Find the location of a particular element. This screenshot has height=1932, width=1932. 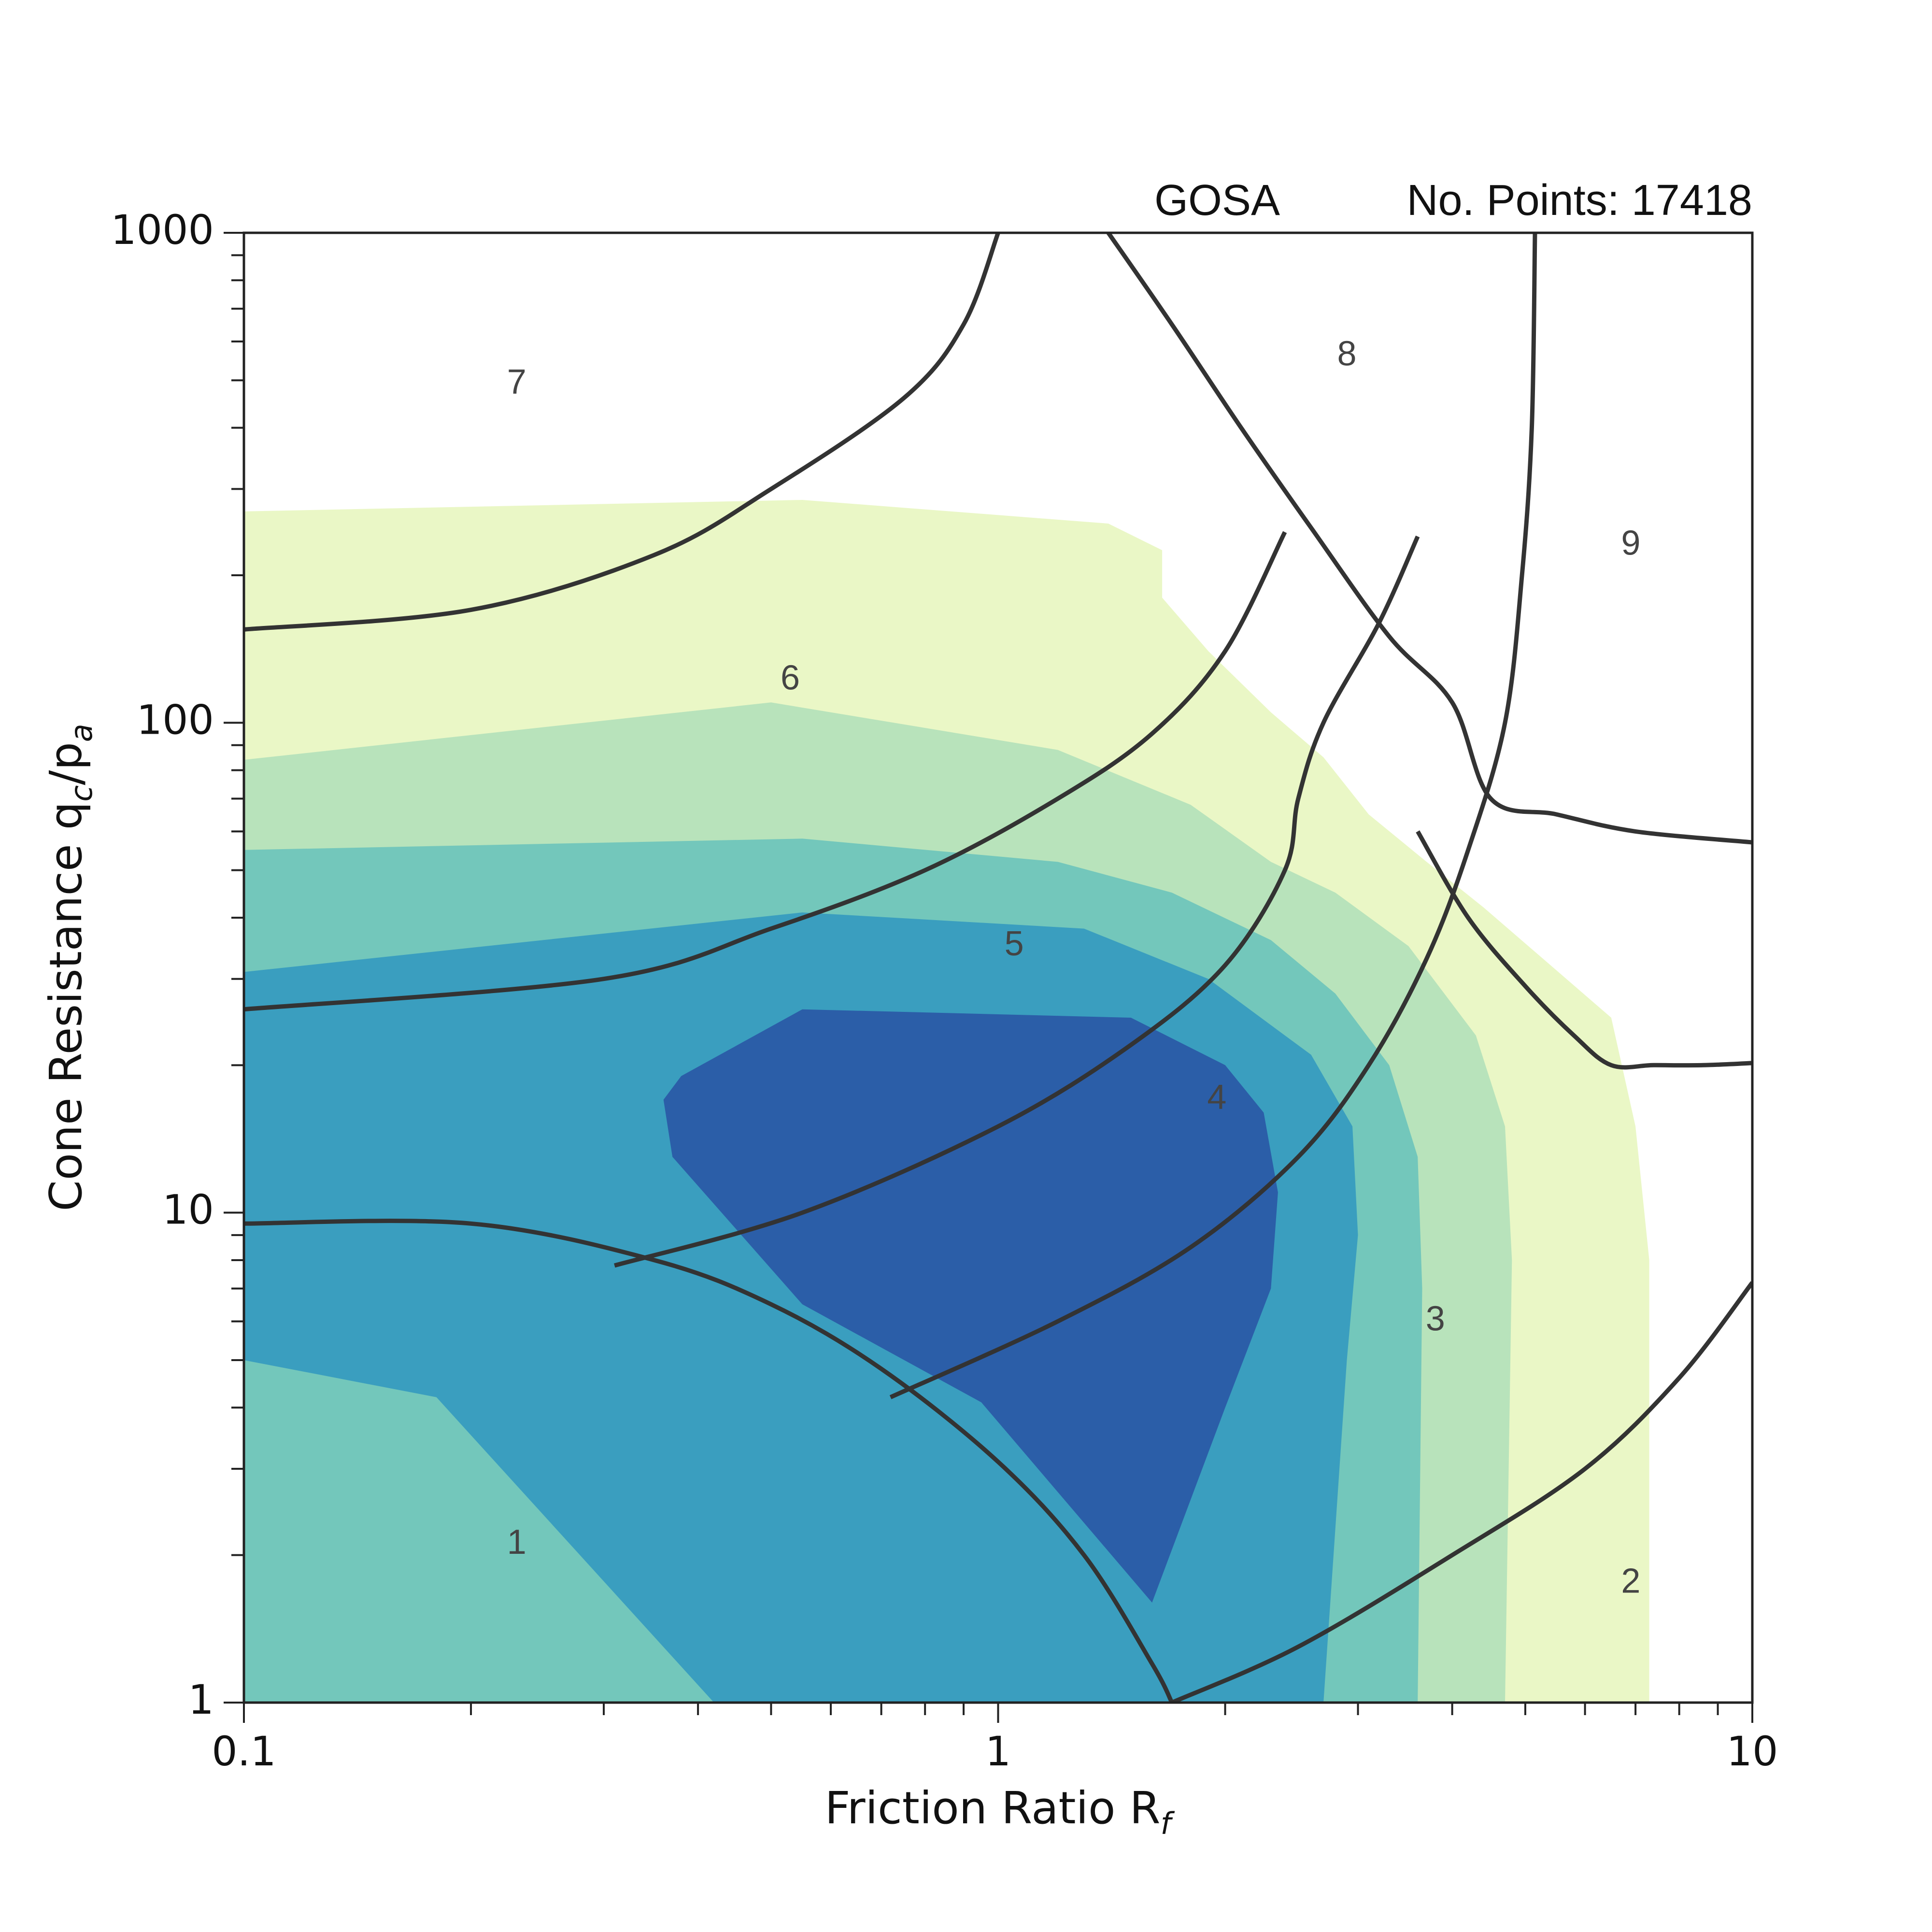

zone-label-6: 6 is located at coordinates (790, 678).